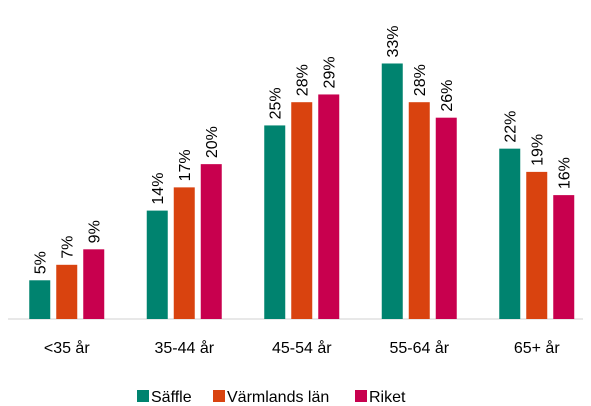 The image size is (591, 406). Describe the element at coordinates (158, 189) in the screenshot. I see `data-label: 14%` at that location.